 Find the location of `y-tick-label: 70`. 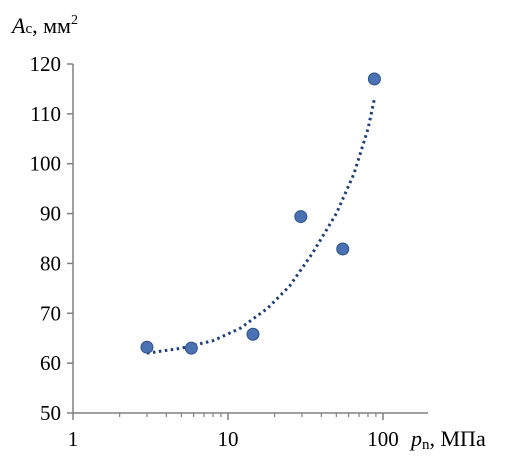

y-tick-label: 70 is located at coordinates (50, 313).